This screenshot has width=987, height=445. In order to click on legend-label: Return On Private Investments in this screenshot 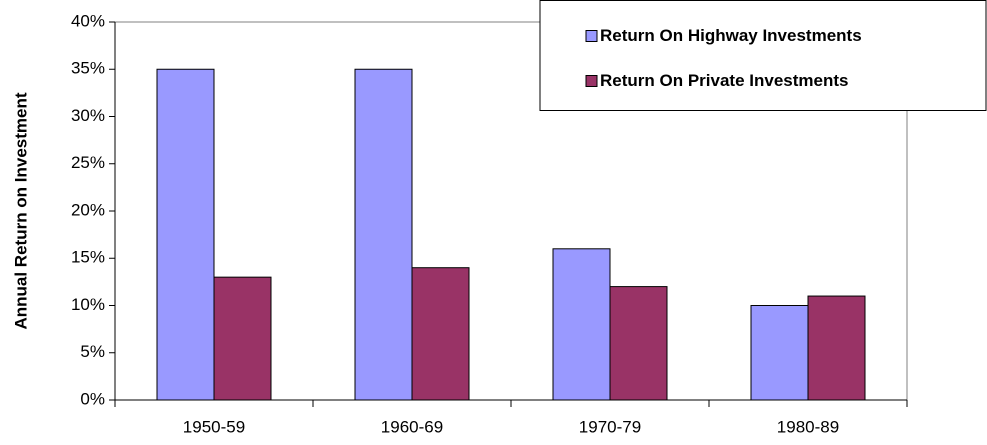, I will do `click(724, 80)`.